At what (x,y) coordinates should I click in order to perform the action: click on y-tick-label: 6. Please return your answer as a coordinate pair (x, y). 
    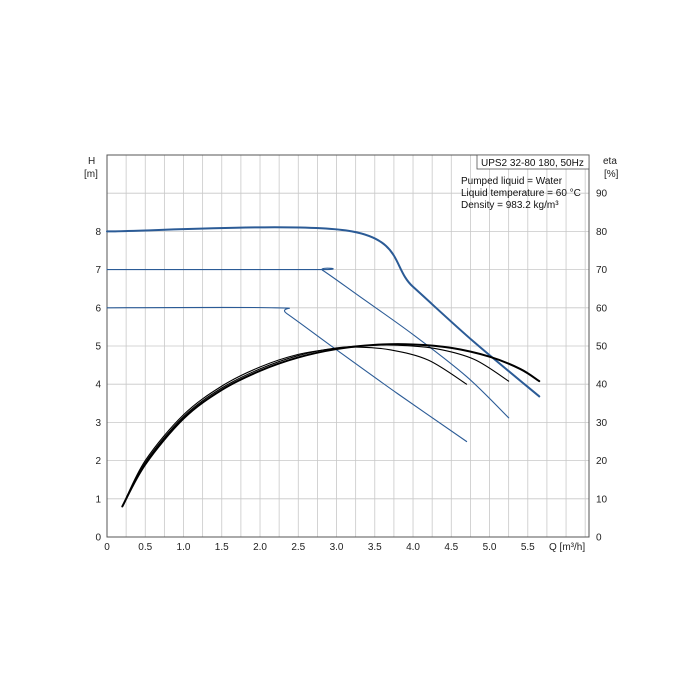
    Looking at the image, I should click on (98, 308).